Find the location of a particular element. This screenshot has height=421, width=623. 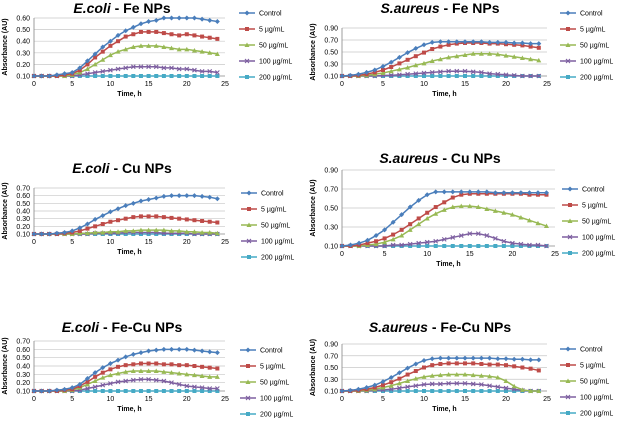

x-tick-label: 10 is located at coordinates (111, 399).